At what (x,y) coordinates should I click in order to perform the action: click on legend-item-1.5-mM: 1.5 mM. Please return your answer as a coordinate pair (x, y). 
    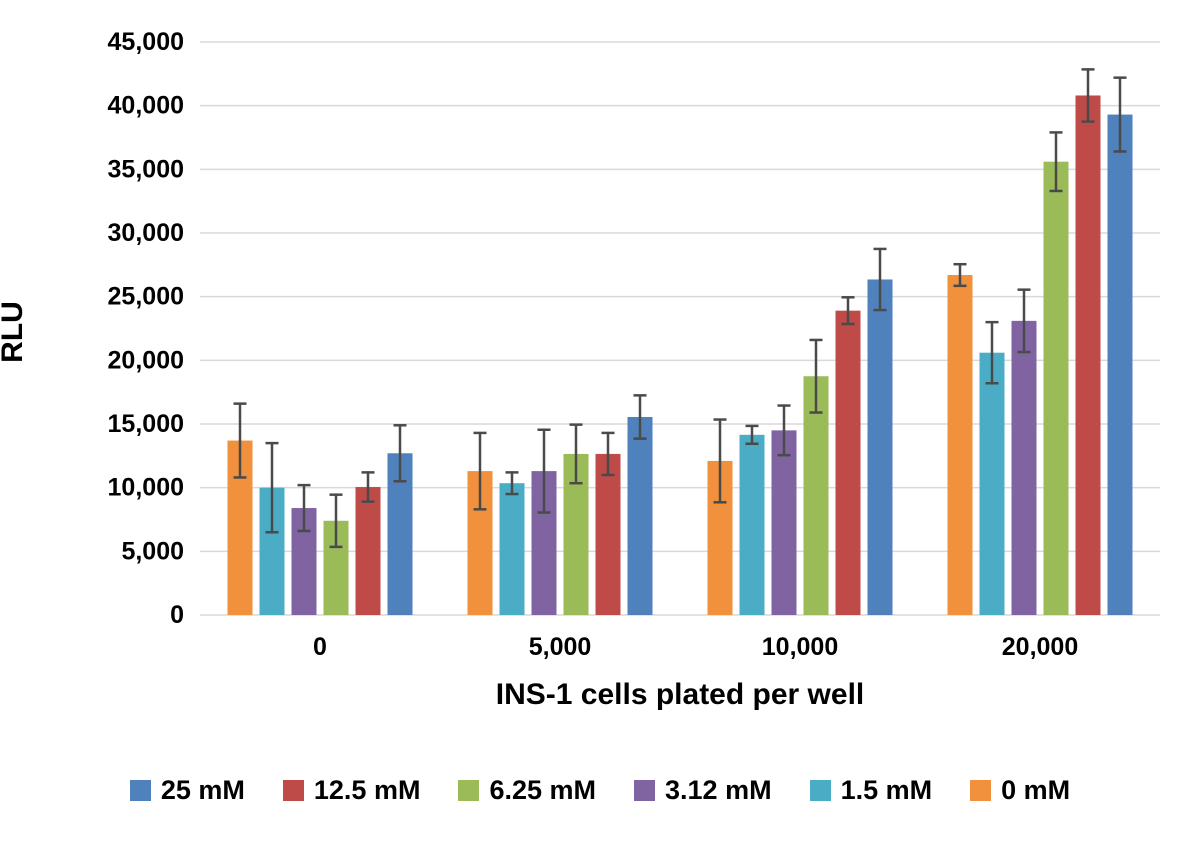
    Looking at the image, I should click on (871, 790).